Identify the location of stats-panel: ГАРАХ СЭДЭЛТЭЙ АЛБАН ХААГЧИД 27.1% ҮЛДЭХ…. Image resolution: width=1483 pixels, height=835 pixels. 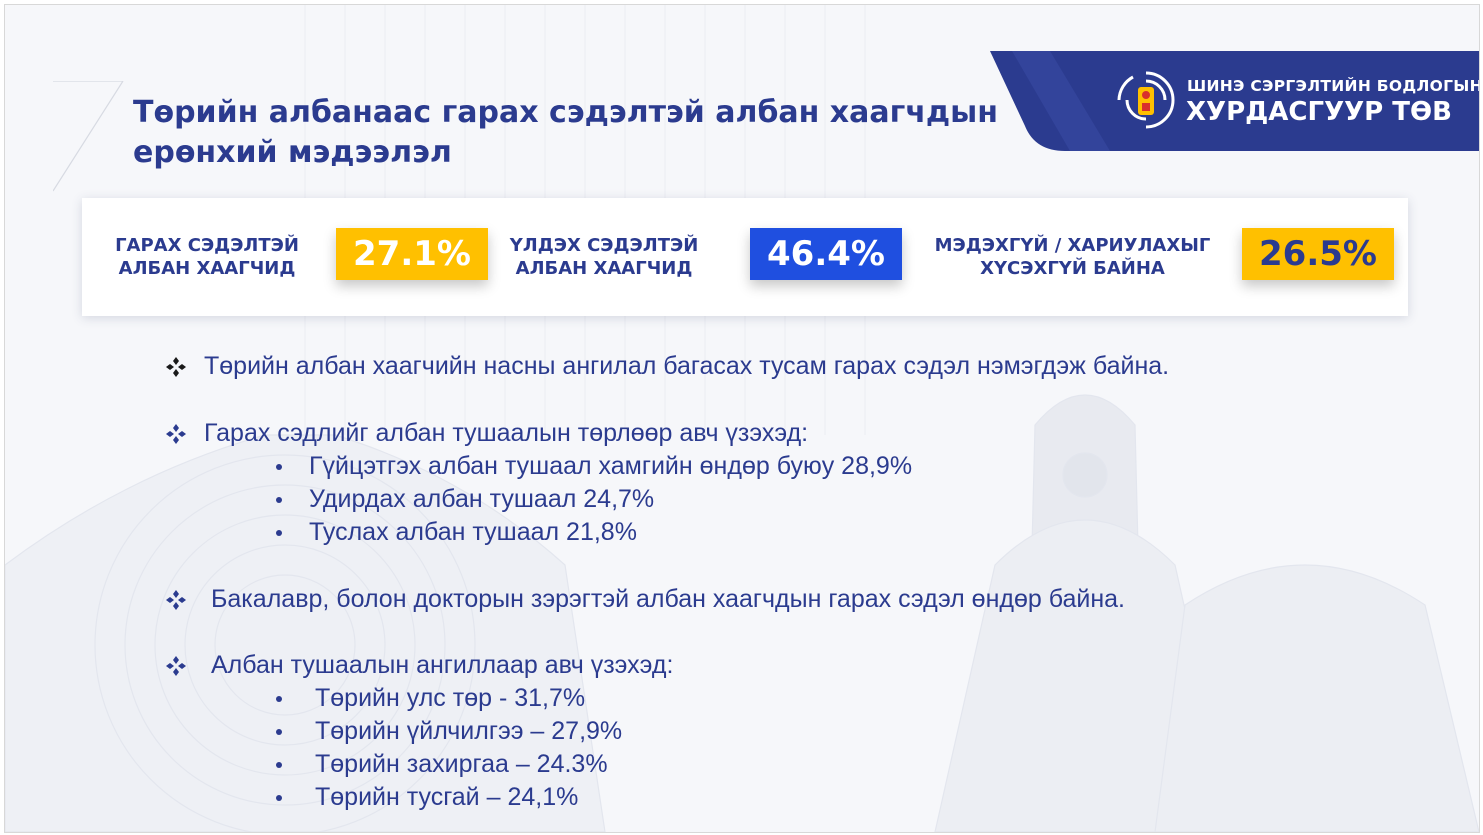
(745, 257).